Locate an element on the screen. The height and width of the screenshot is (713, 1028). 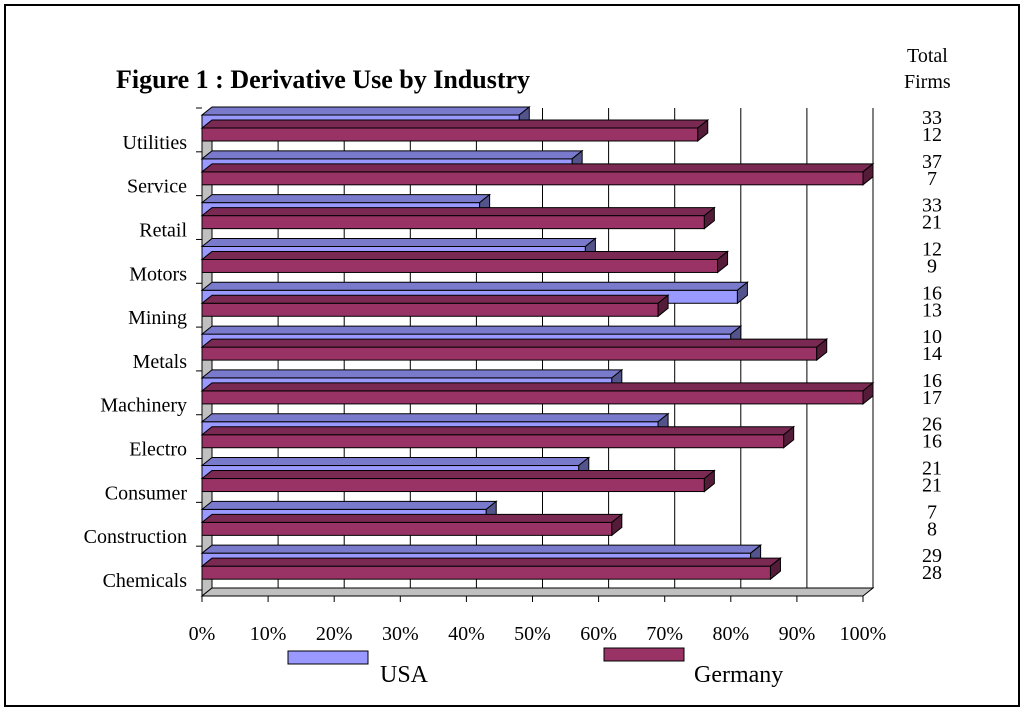
bar-germany-motors is located at coordinates (465, 262).